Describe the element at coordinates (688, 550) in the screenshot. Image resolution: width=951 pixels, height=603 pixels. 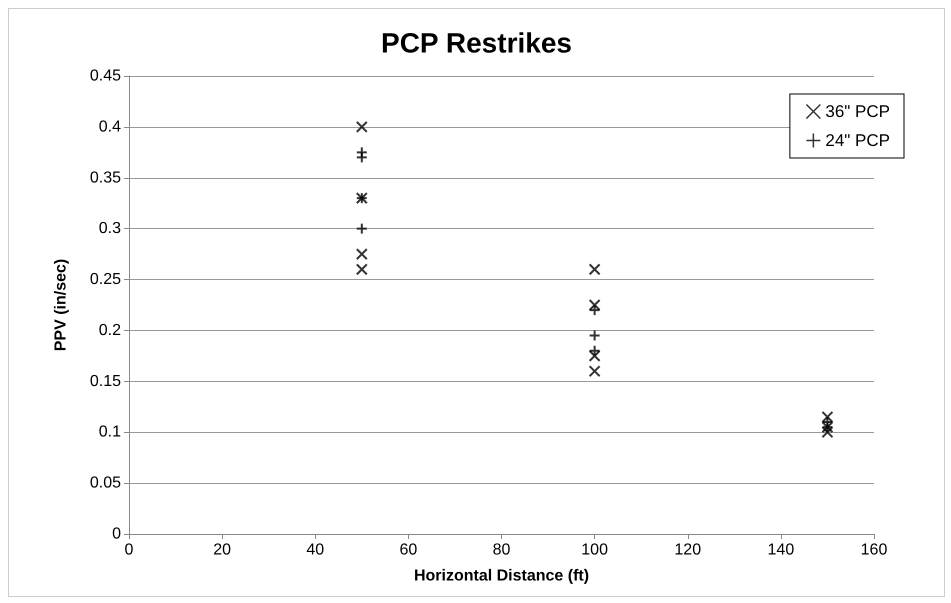
I see `x-tick-label: 120` at that location.